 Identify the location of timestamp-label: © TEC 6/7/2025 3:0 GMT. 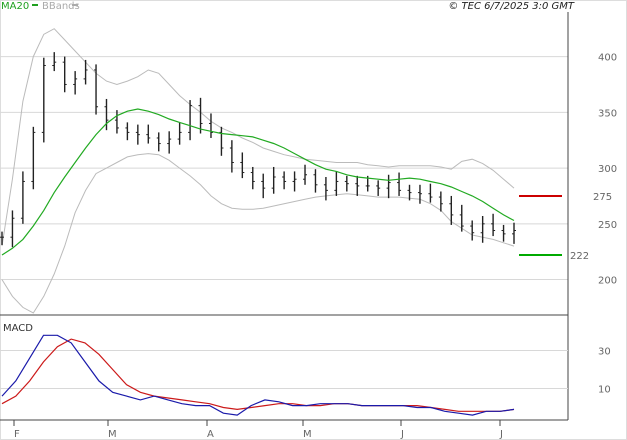
(511, 6).